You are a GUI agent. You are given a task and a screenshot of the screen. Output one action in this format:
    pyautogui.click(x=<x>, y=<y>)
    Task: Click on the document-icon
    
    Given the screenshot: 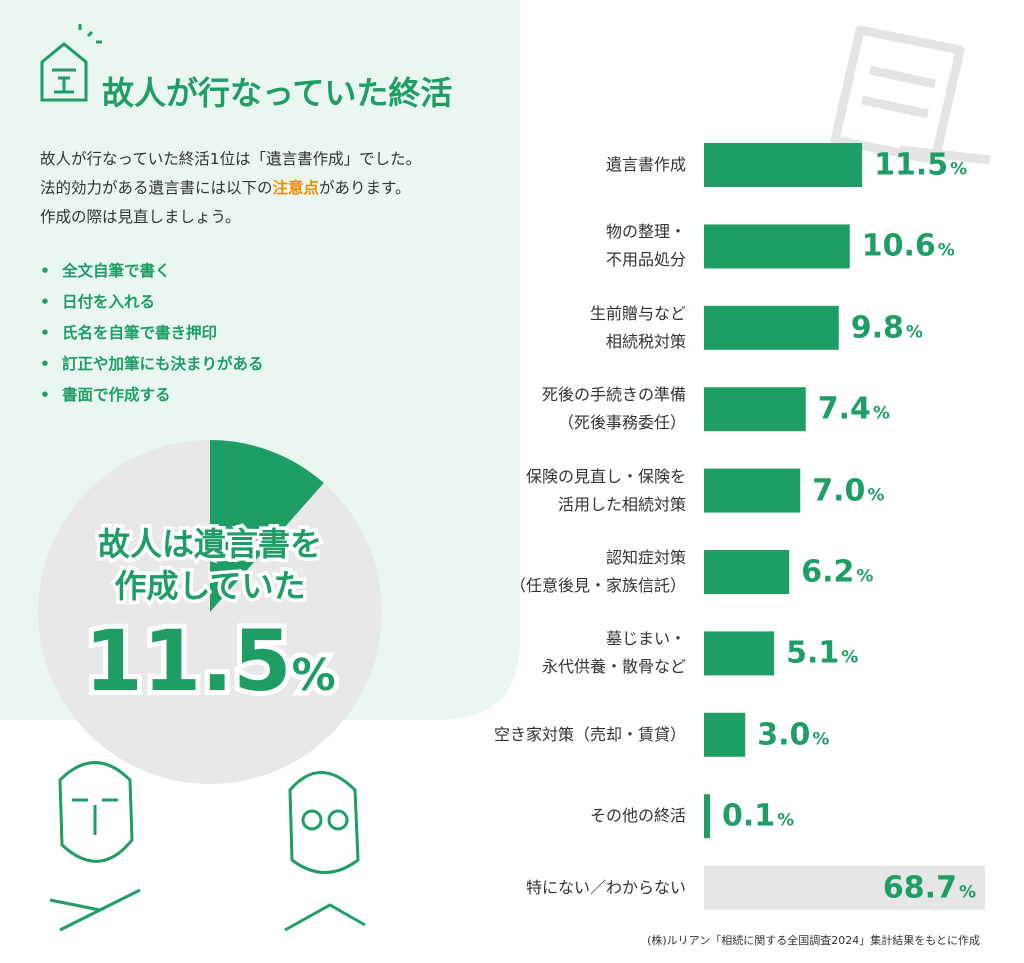 What is the action you would take?
    pyautogui.click(x=910, y=95)
    